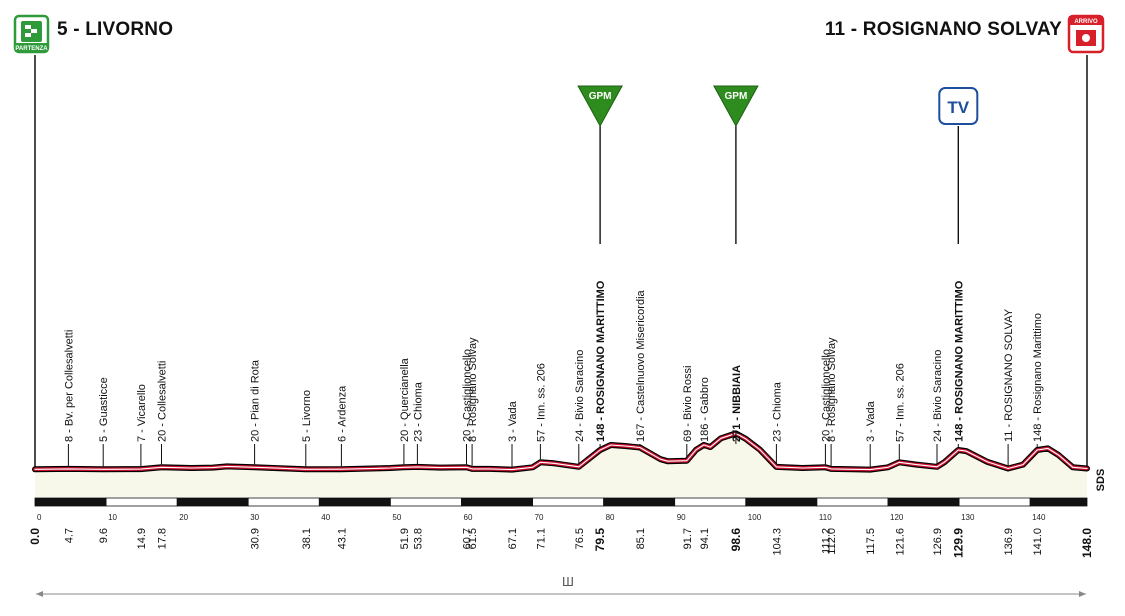 The height and width of the screenshot is (616, 1125). Describe the element at coordinates (1087, 543) in the screenshot. I see `point-km: 148.0` at that location.